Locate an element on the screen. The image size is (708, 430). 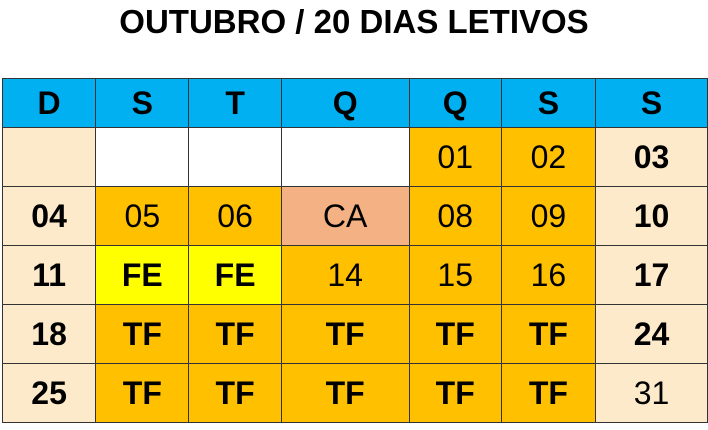
day-cell: 10 is located at coordinates (651, 216).